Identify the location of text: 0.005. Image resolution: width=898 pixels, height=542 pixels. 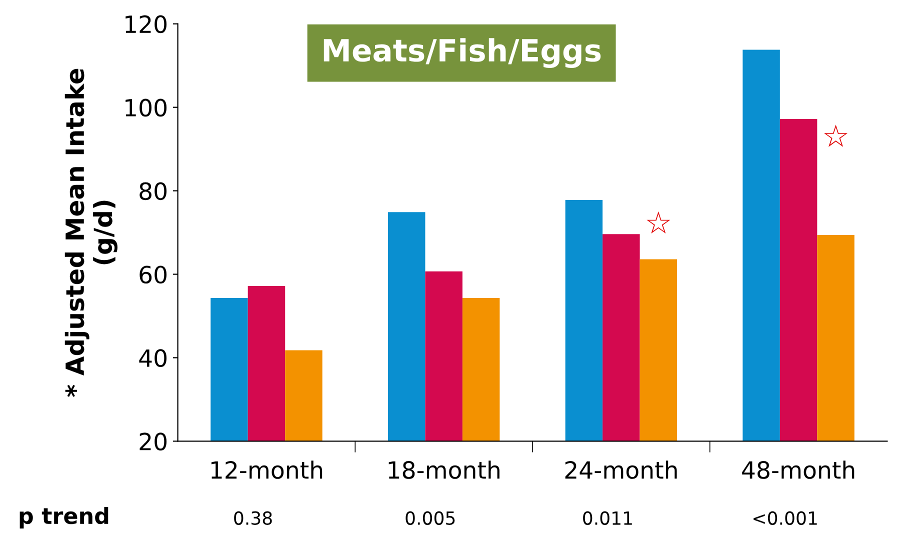
(430, 518).